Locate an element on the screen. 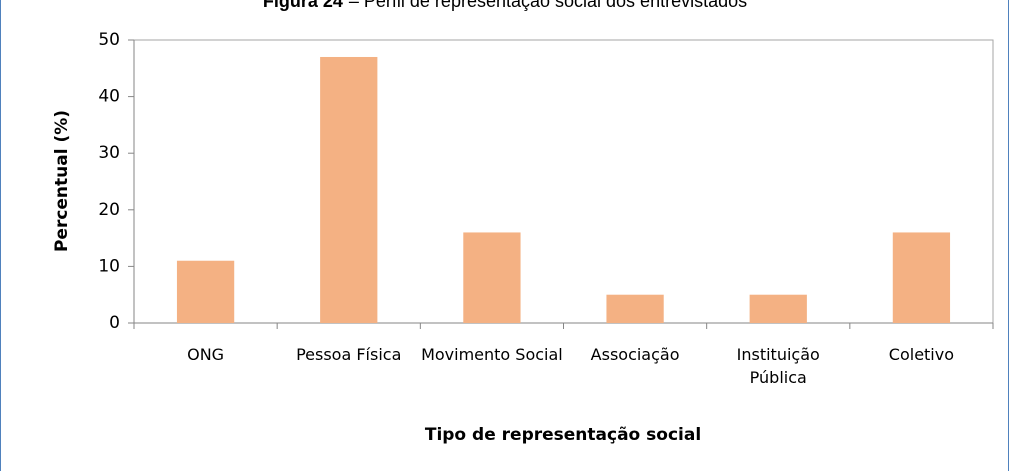 This screenshot has height=471, width=1009. y-tick-label: 0 is located at coordinates (114, 323).